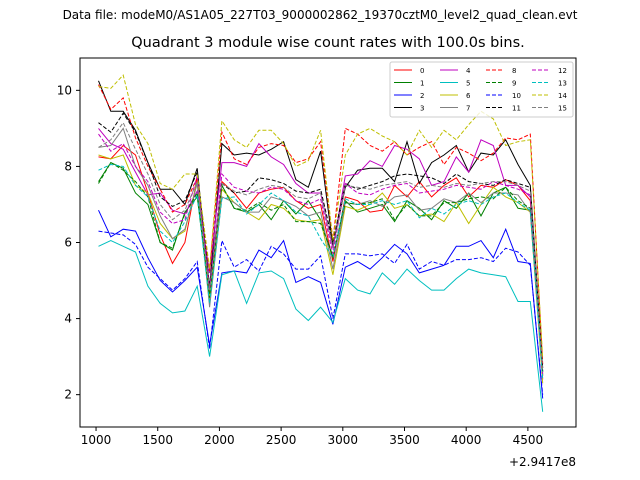 The width and height of the screenshot is (640, 480). What do you see at coordinates (468, 84) in the screenshot?
I see `legend-label-5: 5` at bounding box center [468, 84].